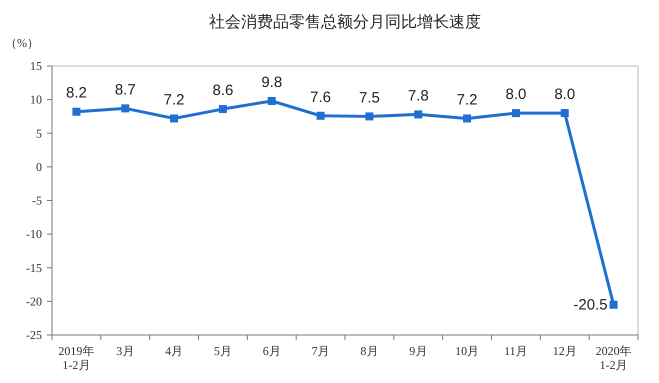 The height and width of the screenshot is (383, 659). I want to click on x-tick-label: 8月, so click(369, 351).